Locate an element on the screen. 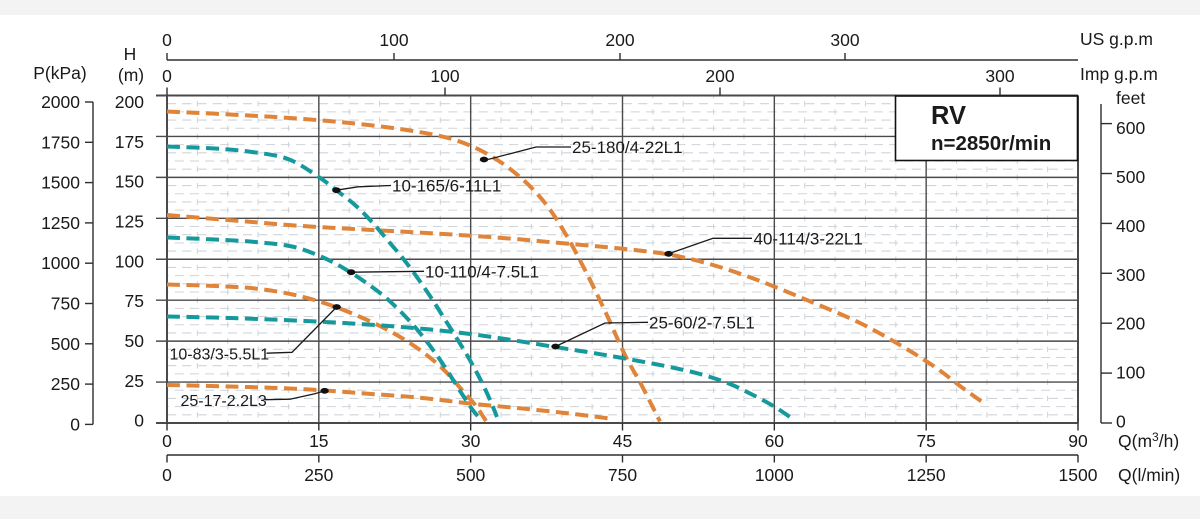 This screenshot has height=519, width=1200. svg-text: 15 is located at coordinates (318, 441).